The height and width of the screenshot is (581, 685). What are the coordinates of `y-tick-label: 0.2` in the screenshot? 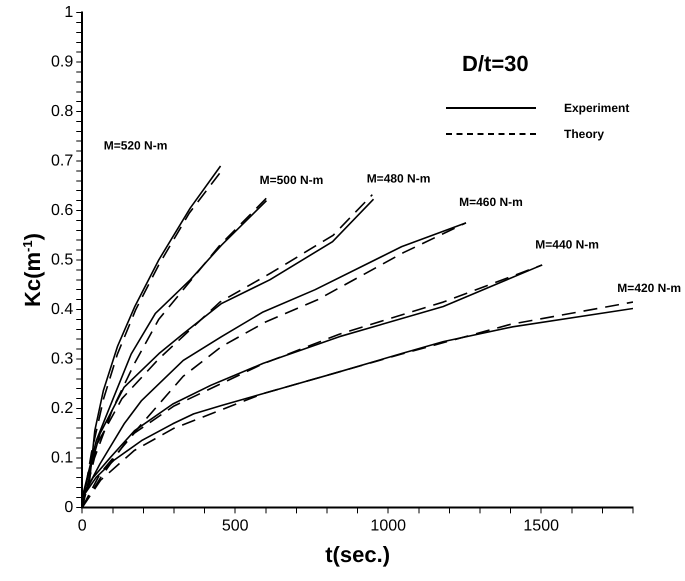 It's located at (62, 408).